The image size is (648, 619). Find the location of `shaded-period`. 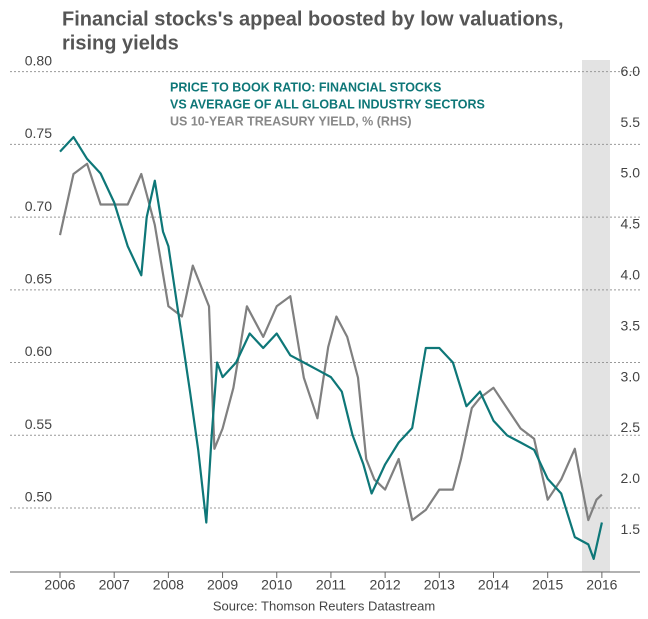

shaded-period is located at coordinates (596, 316).